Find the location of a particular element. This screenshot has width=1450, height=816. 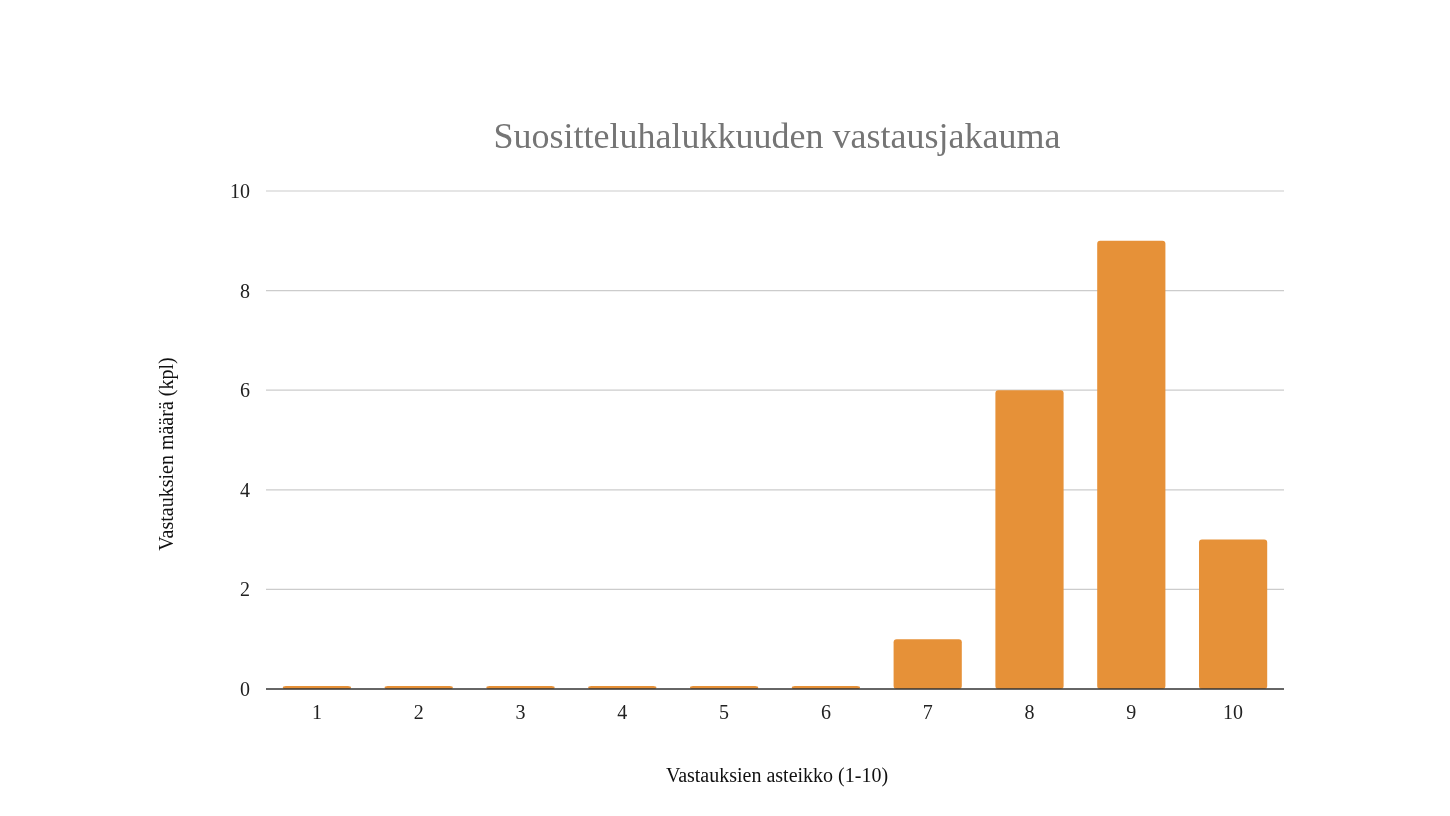

y-tick-label: 8 is located at coordinates (245, 290).